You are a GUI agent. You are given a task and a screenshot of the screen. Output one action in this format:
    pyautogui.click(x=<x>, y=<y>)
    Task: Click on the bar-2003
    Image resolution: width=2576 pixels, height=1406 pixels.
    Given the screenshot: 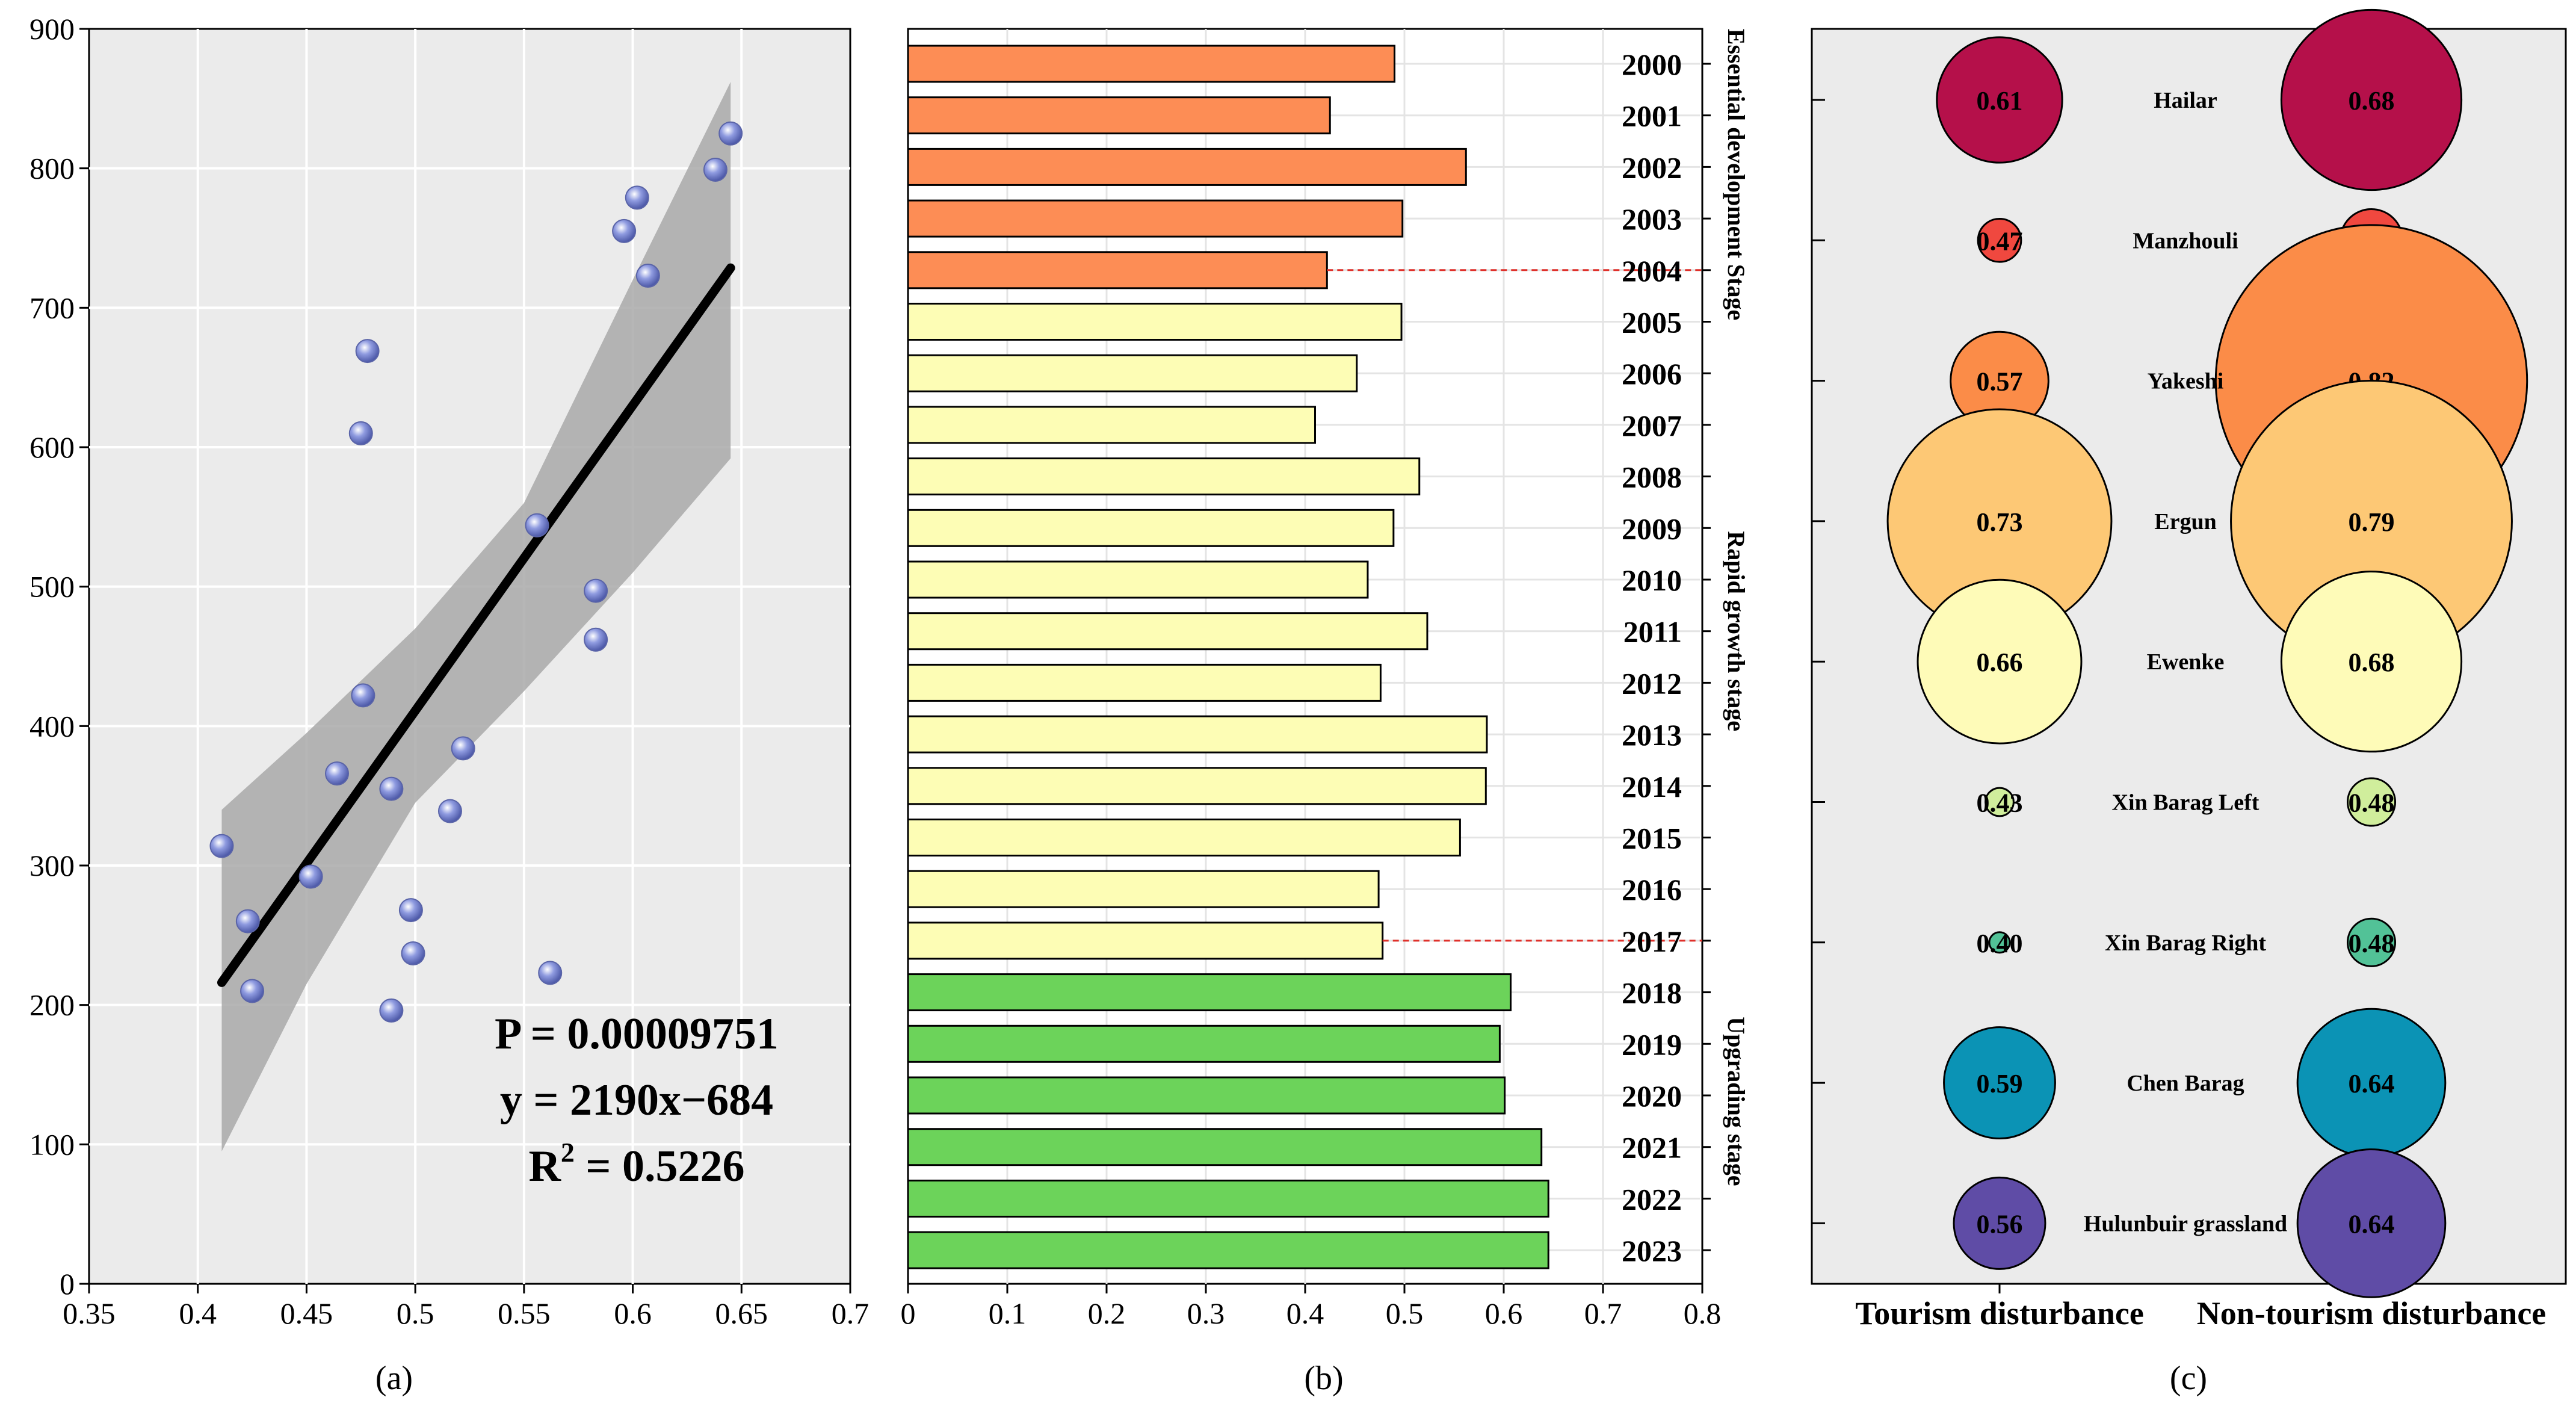 What is the action you would take?
    pyautogui.click(x=1155, y=218)
    